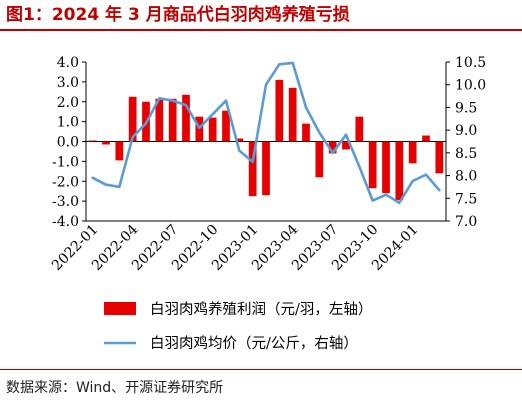 Image resolution: width=522 pixels, height=406 pixels. I want to click on left-tick-label: 4.0, so click(68, 63).